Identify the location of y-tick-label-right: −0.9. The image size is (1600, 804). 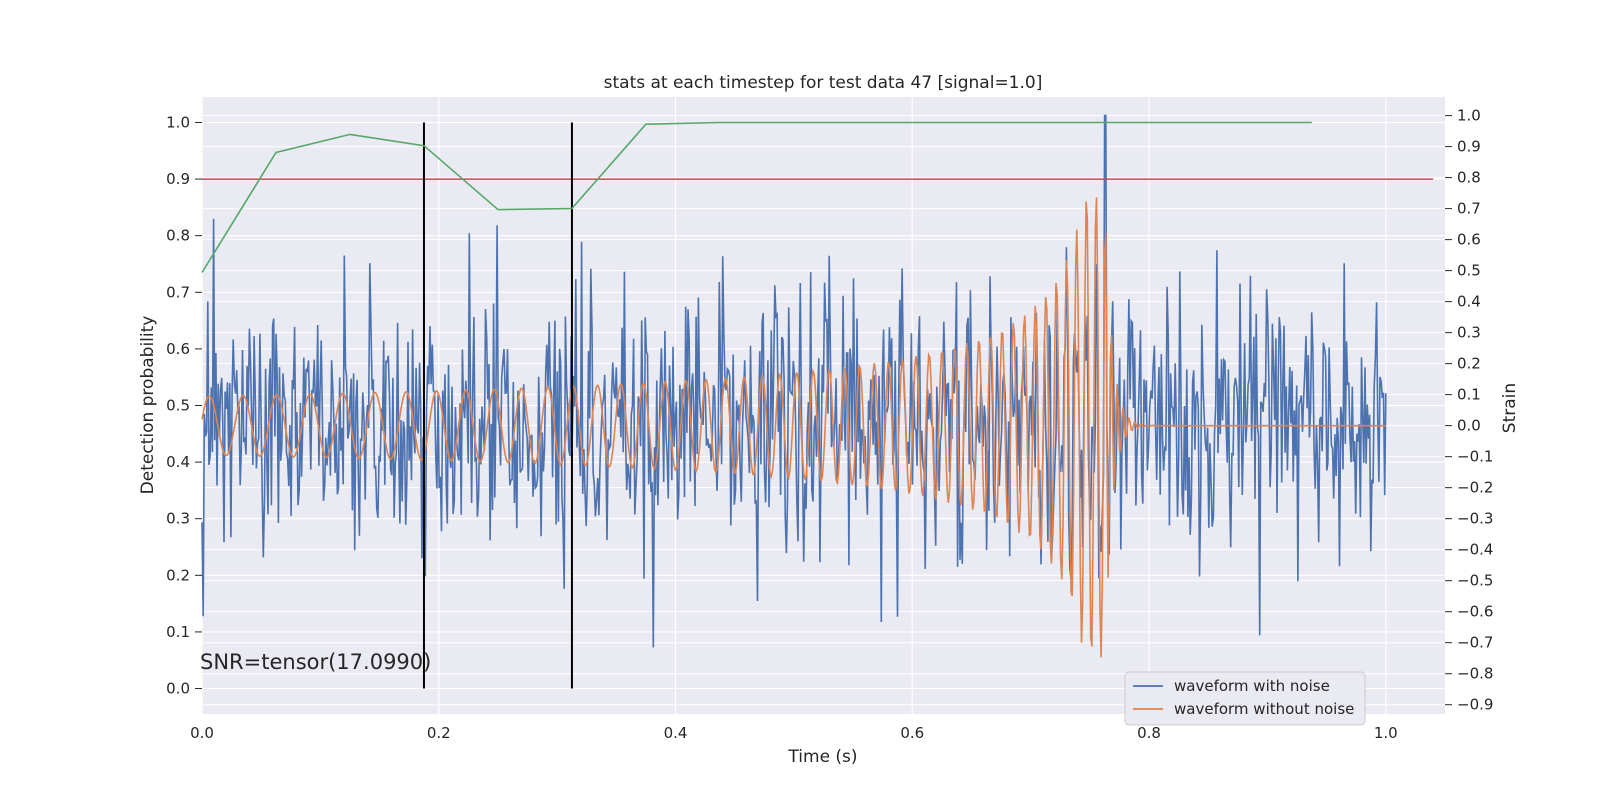
(1475, 705).